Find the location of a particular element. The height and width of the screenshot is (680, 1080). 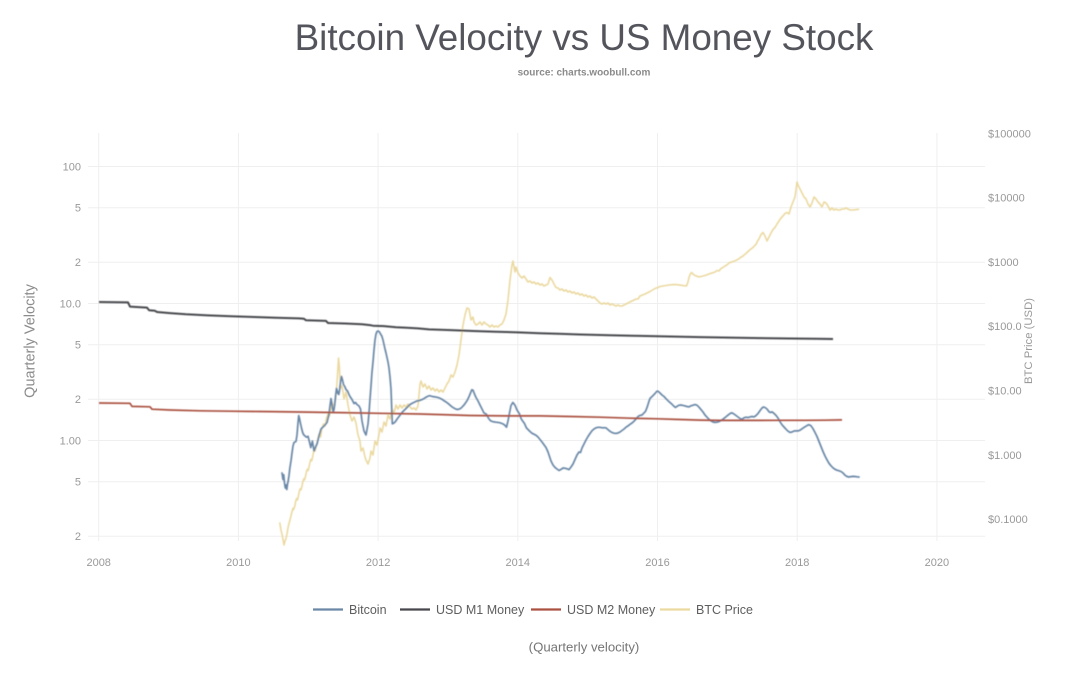

svg-text: USD M1 Money is located at coordinates (480, 610).